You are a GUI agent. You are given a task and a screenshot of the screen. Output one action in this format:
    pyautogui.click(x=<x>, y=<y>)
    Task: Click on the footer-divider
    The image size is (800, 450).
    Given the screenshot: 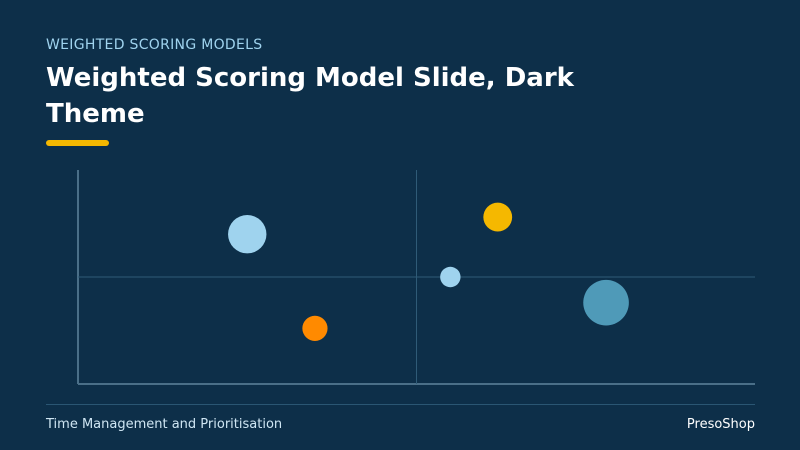 What is the action you would take?
    pyautogui.click(x=400, y=404)
    